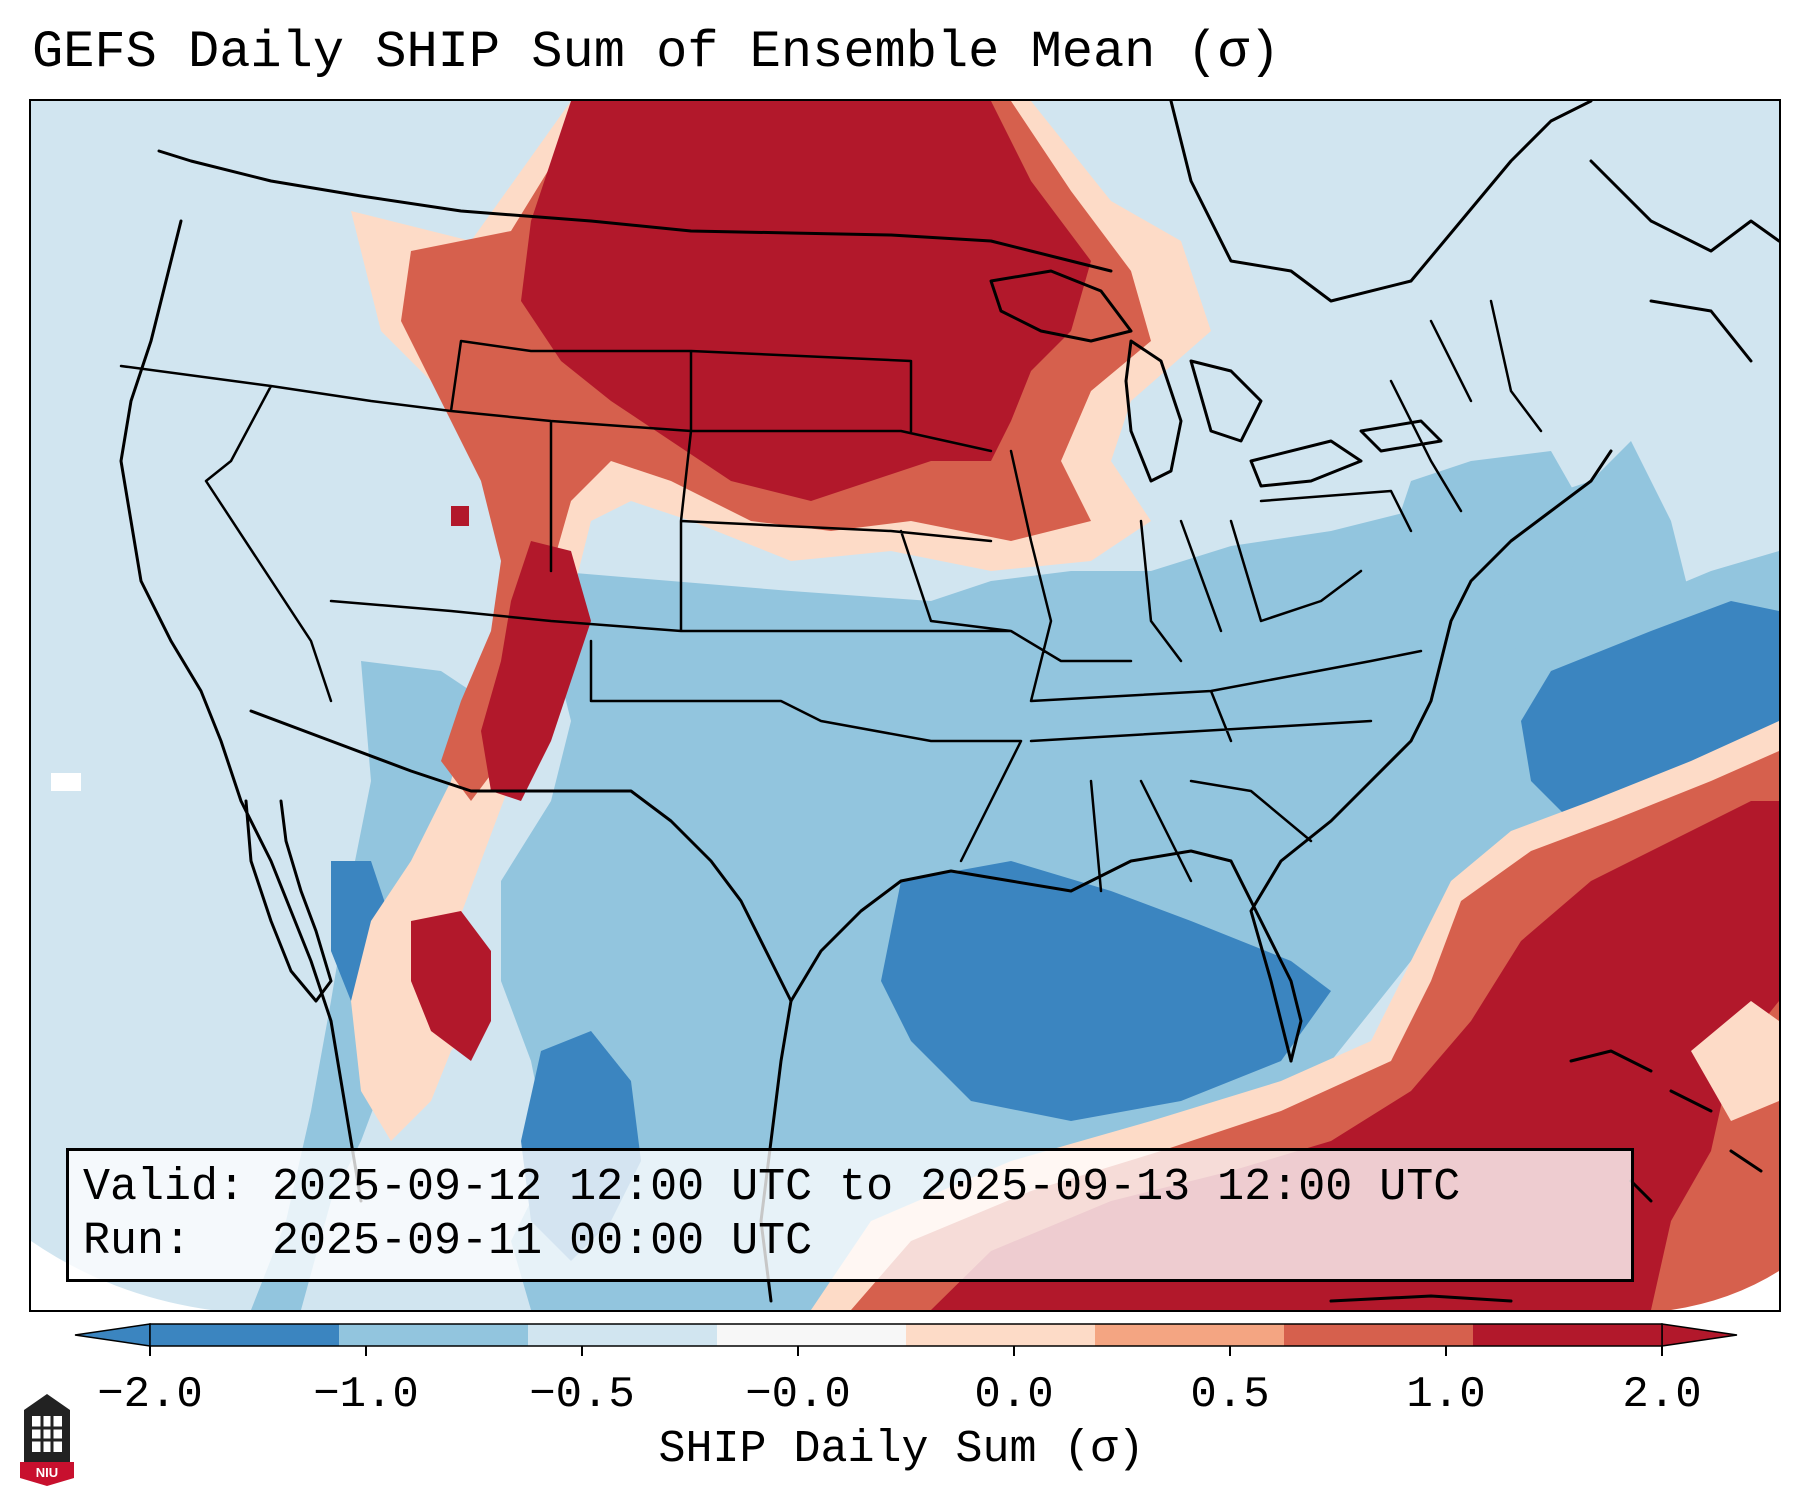  What do you see at coordinates (460, 516) in the screenshot?
I see `strong-positive-utah-dot` at bounding box center [460, 516].